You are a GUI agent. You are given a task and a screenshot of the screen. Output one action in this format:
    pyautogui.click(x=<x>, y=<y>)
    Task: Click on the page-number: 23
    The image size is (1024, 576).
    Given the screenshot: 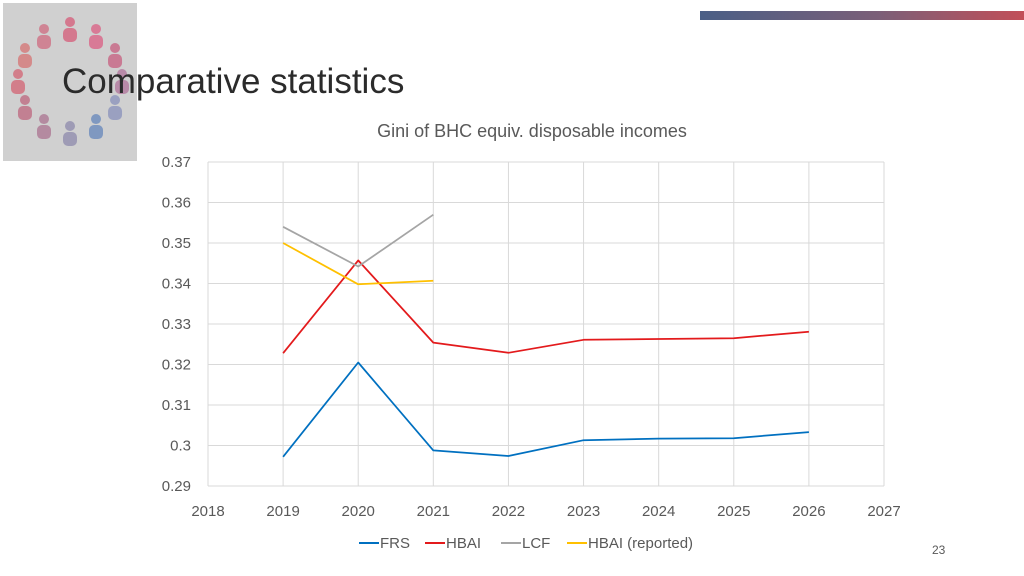 What is the action you would take?
    pyautogui.click(x=939, y=550)
    